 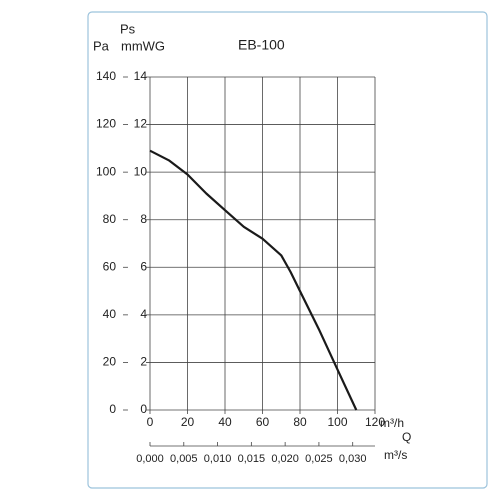 What do you see at coordinates (319, 459) in the screenshot?
I see `x2-tick-label: 0,025` at bounding box center [319, 459].